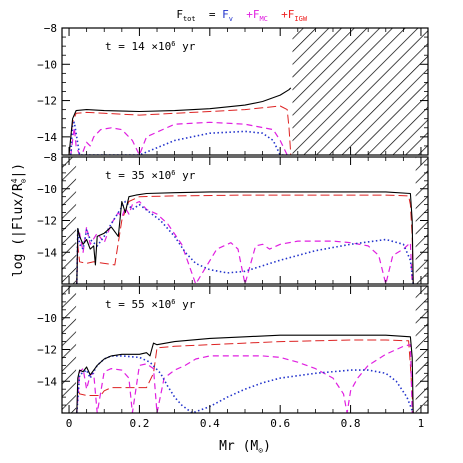 The image size is (463, 463). What do you see at coordinates (189, 19) in the screenshot?
I see `title-sub-0: tot` at bounding box center [189, 19].